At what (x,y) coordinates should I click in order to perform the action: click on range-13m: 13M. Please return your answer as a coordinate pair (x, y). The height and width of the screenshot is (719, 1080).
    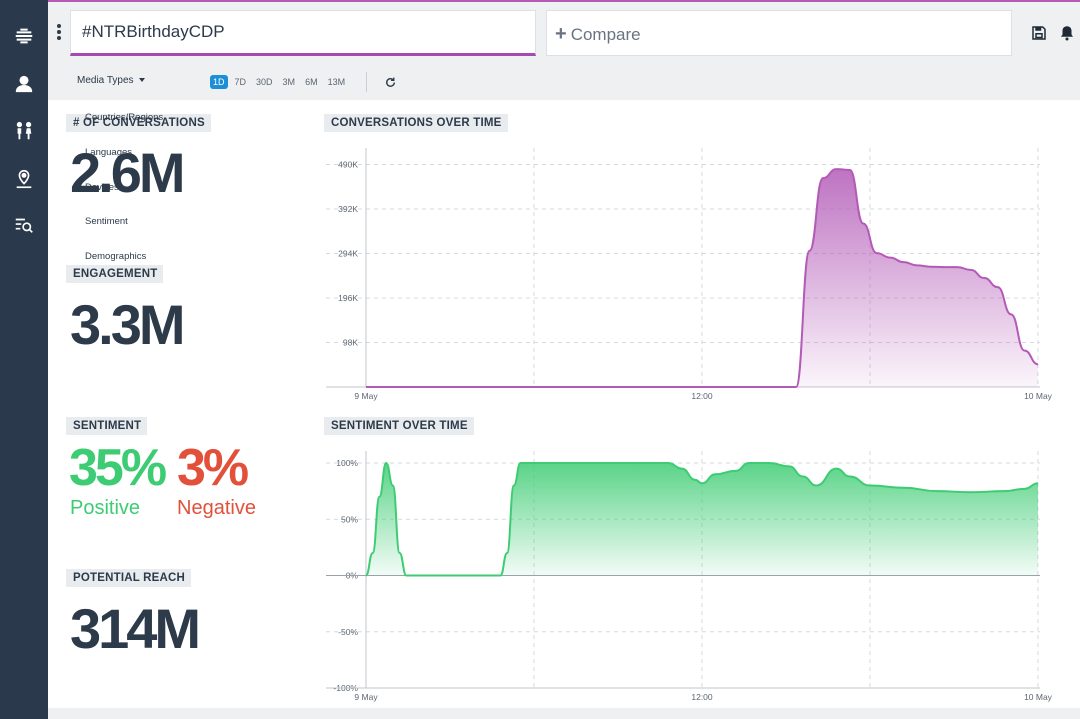
    Looking at the image, I should click on (336, 82).